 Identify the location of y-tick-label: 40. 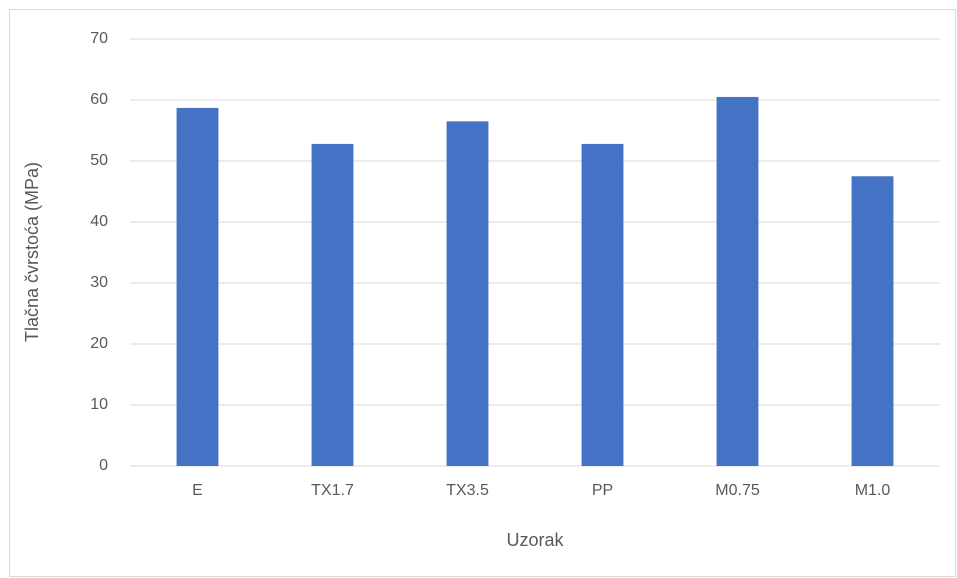
(99, 221).